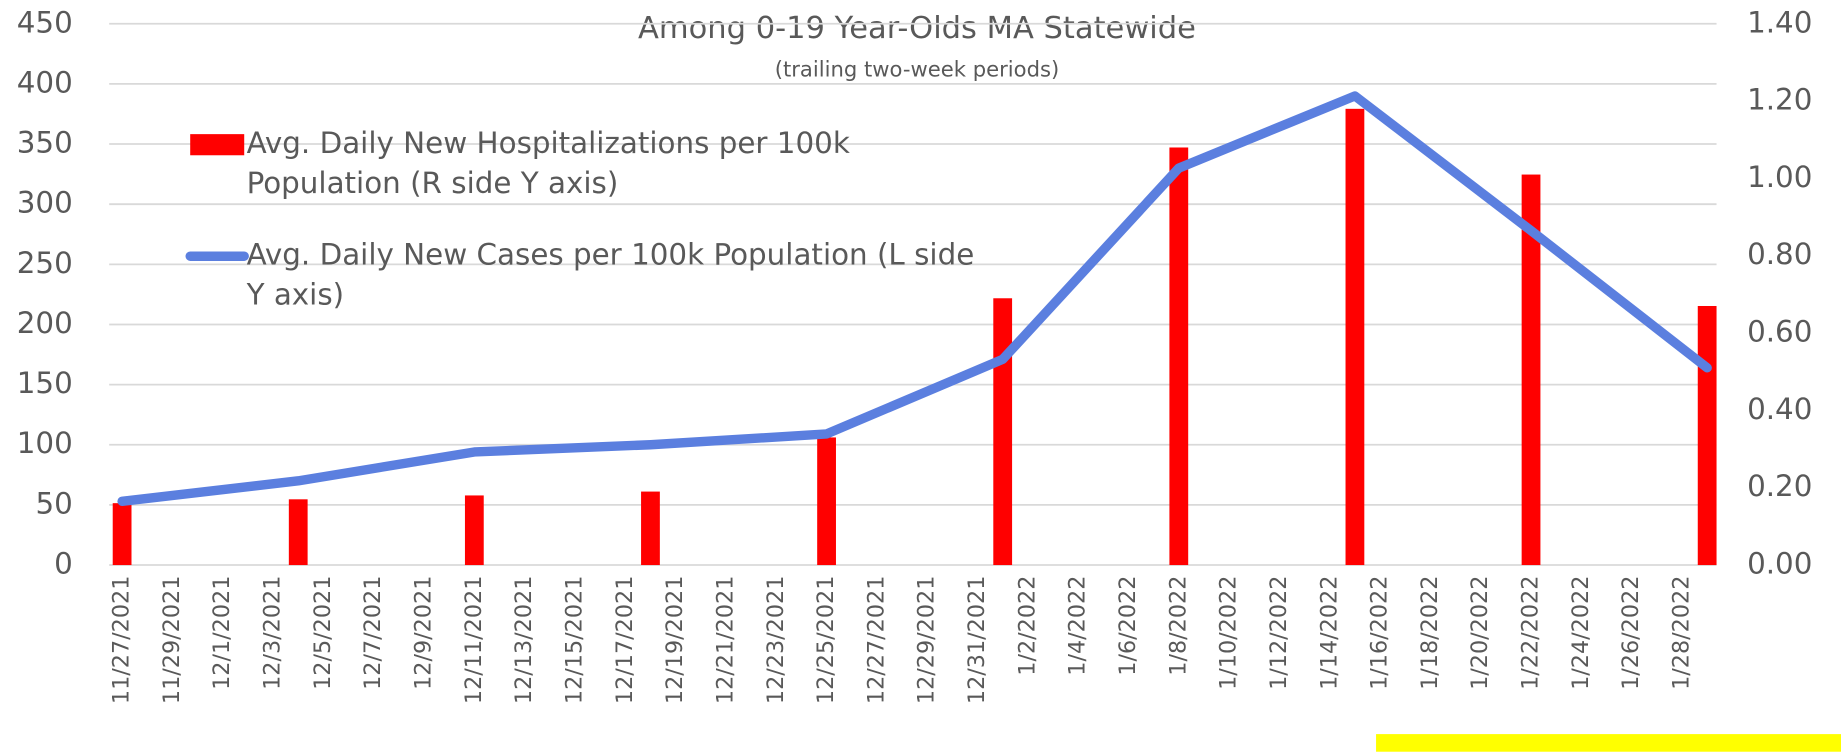 The width and height of the screenshot is (1841, 752). I want to click on y-tick-label: 450, so click(45, 22).